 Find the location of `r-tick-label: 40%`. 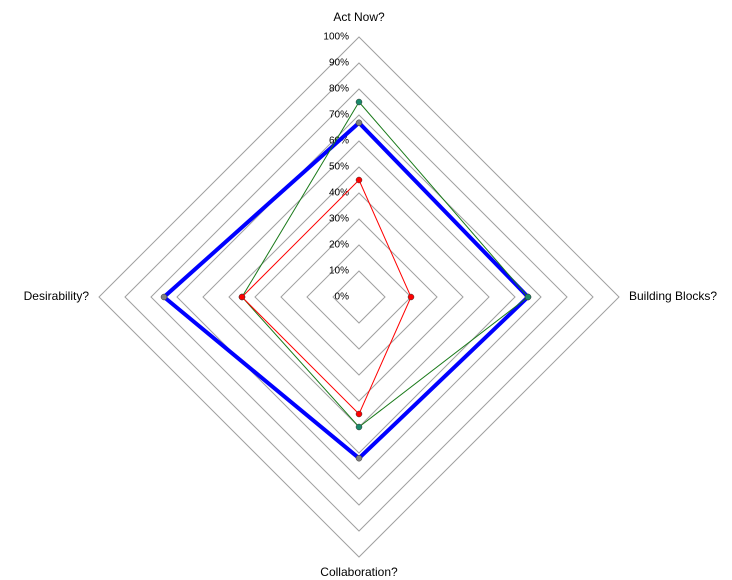

r-tick-label: 40% is located at coordinates (339, 193).